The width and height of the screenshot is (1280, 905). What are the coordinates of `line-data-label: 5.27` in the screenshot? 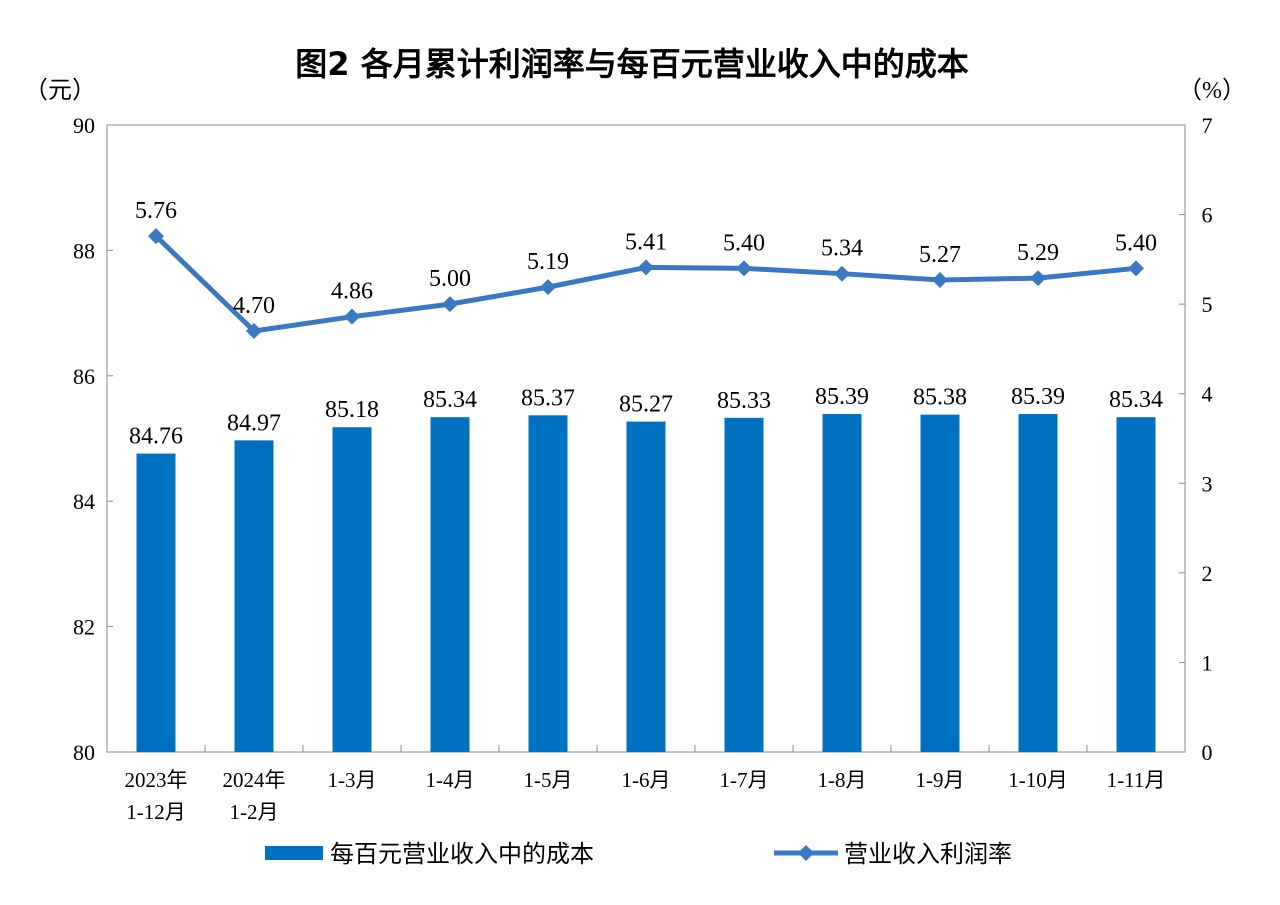 It's located at (940, 255).